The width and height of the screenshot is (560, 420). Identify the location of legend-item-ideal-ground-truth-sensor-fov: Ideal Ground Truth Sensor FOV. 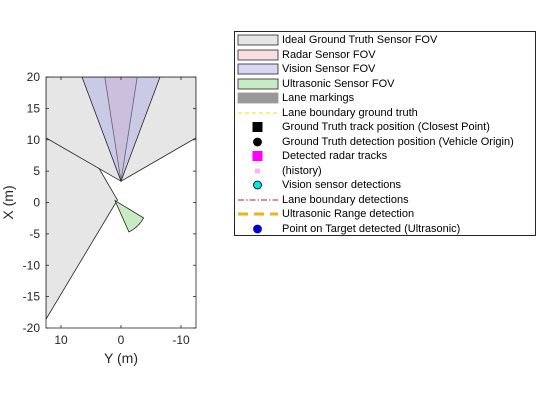
(385, 40).